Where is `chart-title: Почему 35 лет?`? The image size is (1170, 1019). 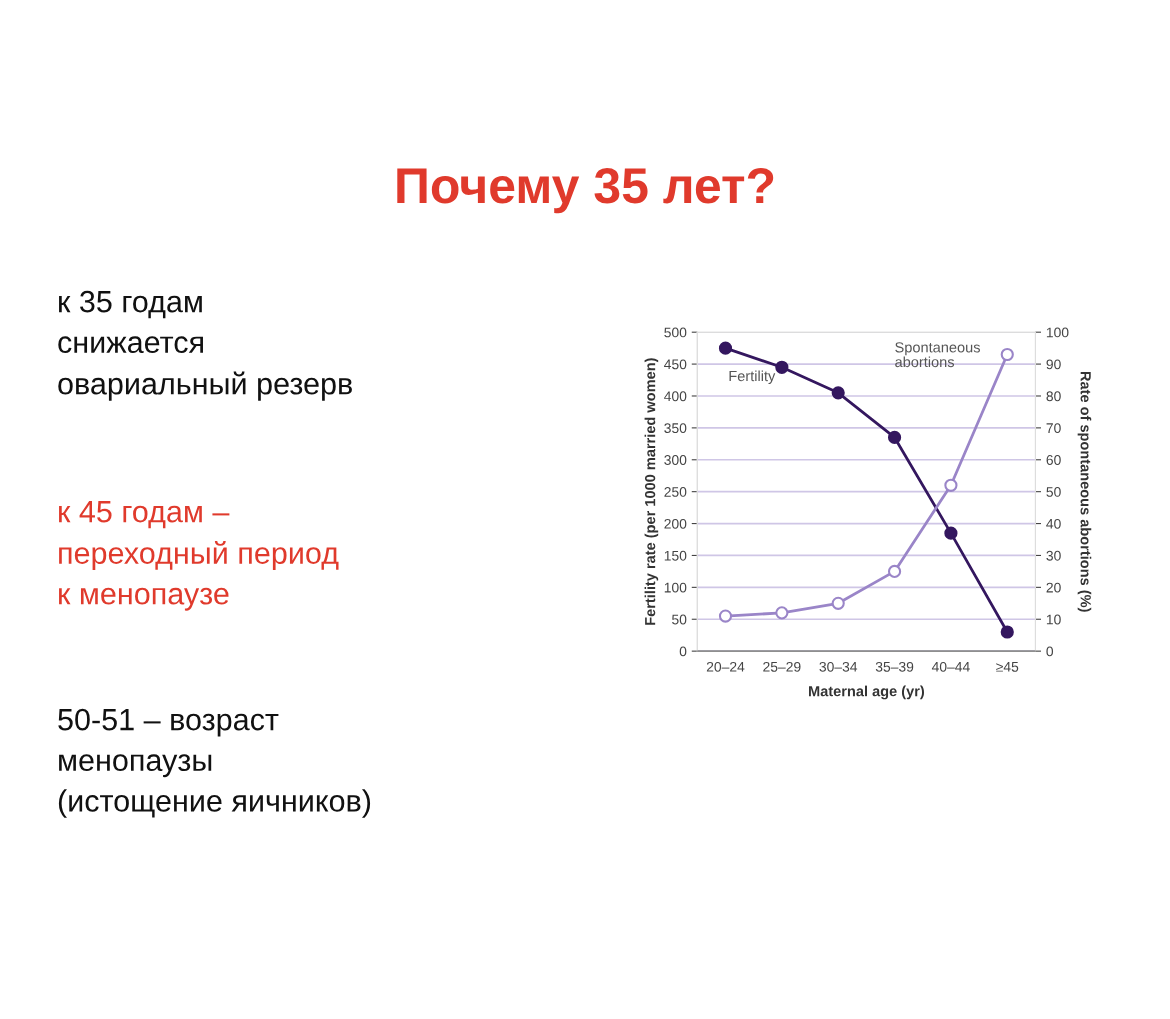
chart-title: Почему 35 лет? is located at coordinates (585, 191).